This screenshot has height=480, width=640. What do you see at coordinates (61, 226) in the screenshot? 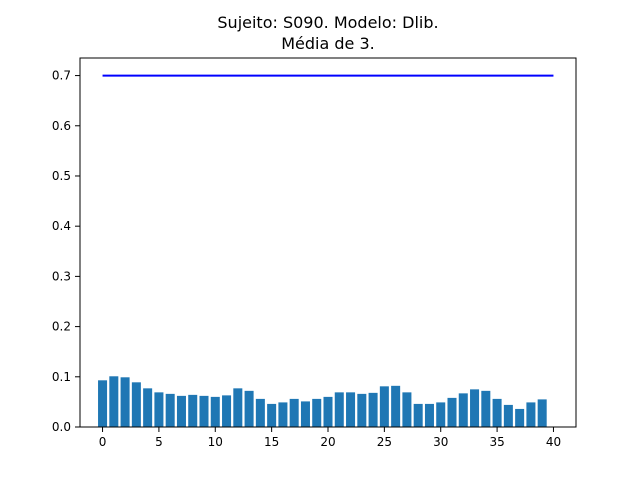
I see `y-tick-label: 0.4` at bounding box center [61, 226].